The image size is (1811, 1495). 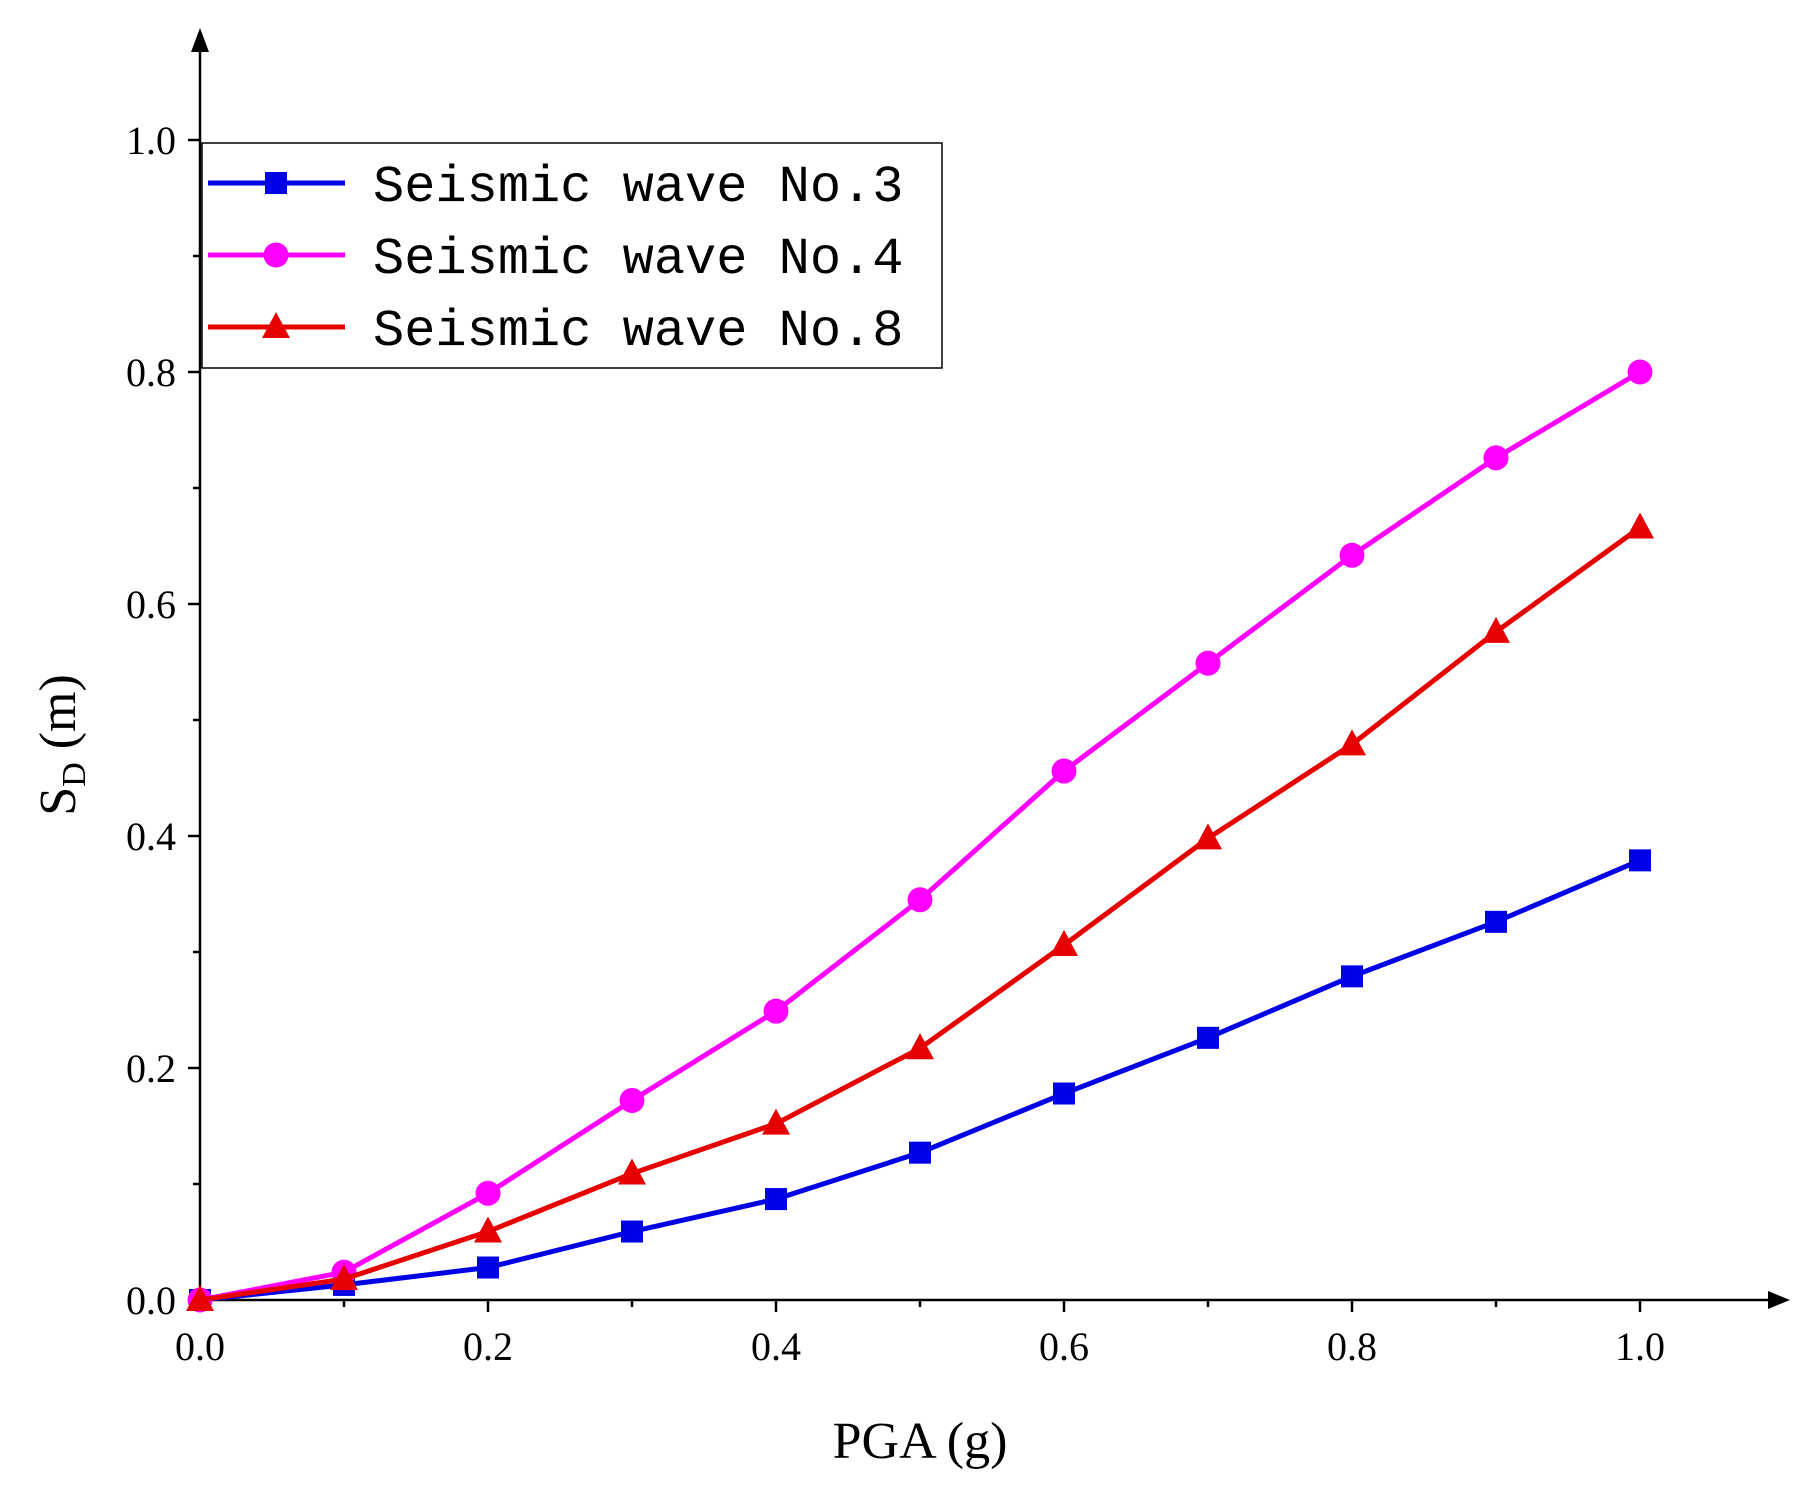 I want to click on y-axis-title-unit: (m), so click(x=58, y=718).